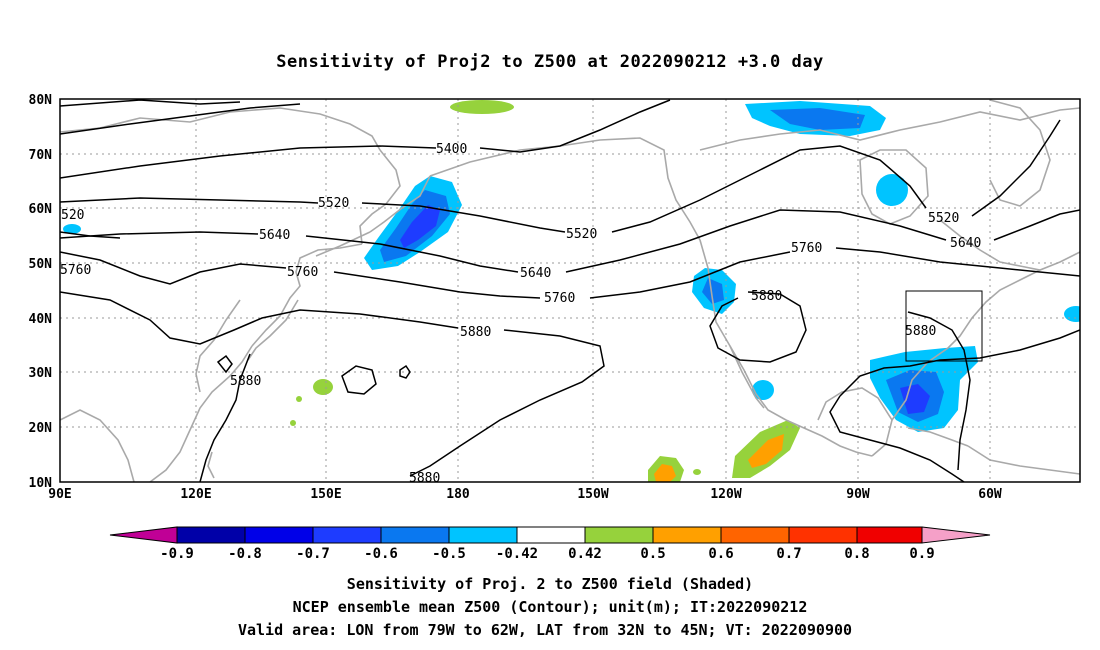 The height and width of the screenshot is (650, 1100). What do you see at coordinates (59, 494) in the screenshot?
I see `lon-label-90e: 90E` at bounding box center [59, 494].